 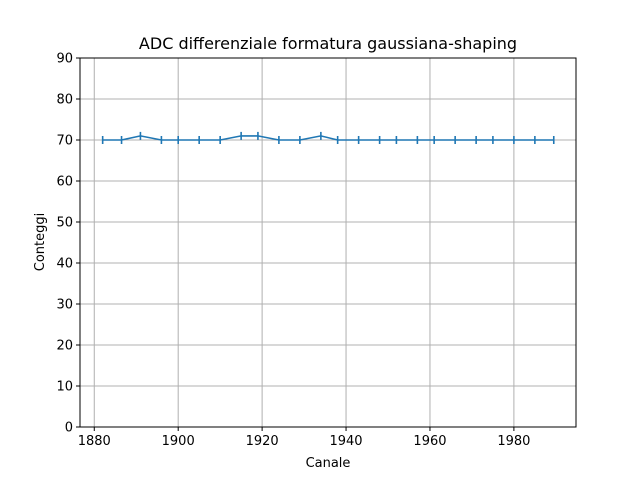 I want to click on series-line, so click(x=328, y=138).